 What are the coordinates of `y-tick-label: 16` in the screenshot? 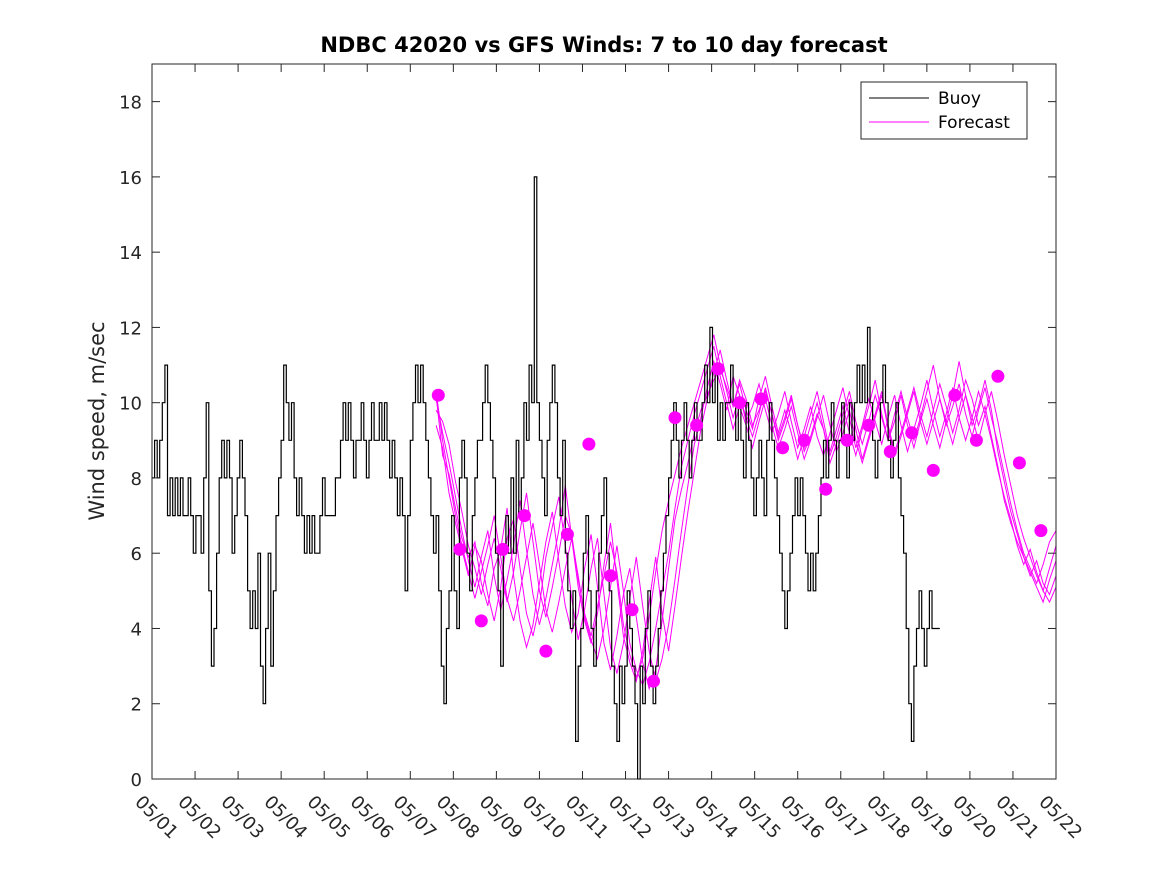 It's located at (130, 178).